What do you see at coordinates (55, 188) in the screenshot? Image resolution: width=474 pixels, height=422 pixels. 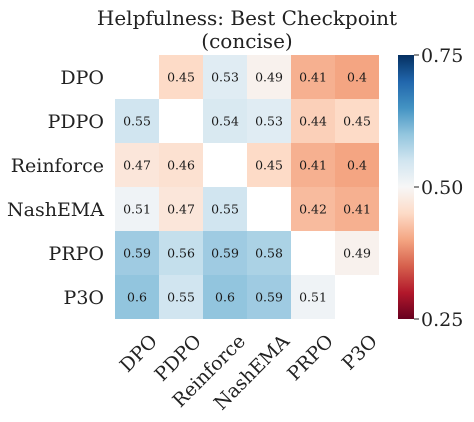 I see `row-labels: DPO PDPO Reinforce NashEMA PRPO P3O` at bounding box center [55, 188].